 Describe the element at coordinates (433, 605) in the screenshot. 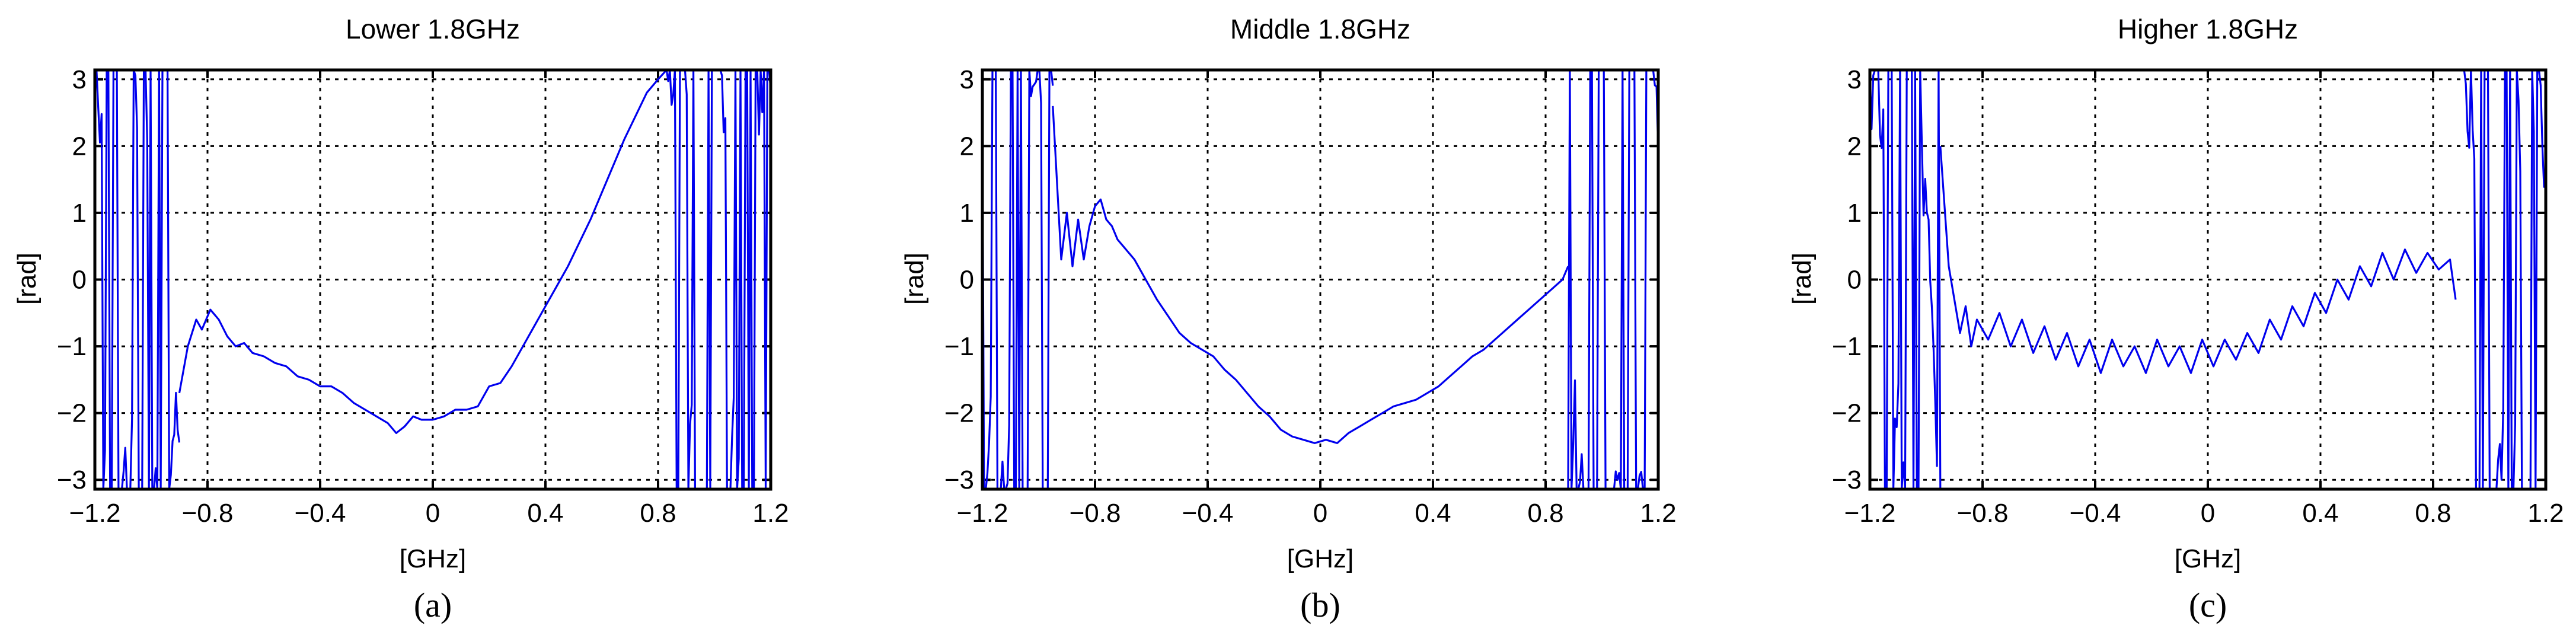

I see `figure-caption: (a)` at that location.